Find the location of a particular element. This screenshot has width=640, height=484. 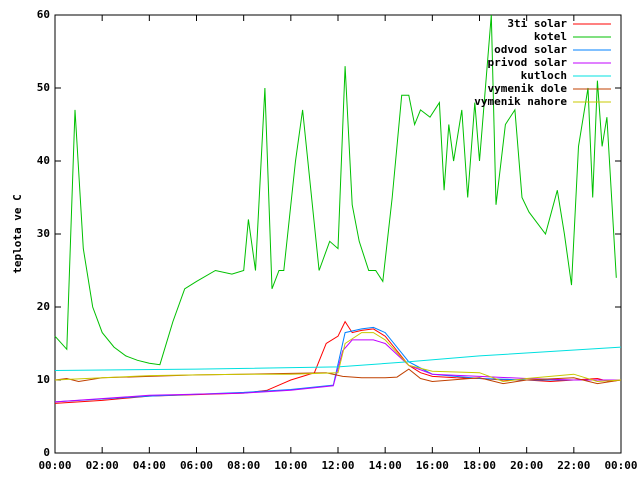

x-tick-label: 10:00 is located at coordinates (290, 465).